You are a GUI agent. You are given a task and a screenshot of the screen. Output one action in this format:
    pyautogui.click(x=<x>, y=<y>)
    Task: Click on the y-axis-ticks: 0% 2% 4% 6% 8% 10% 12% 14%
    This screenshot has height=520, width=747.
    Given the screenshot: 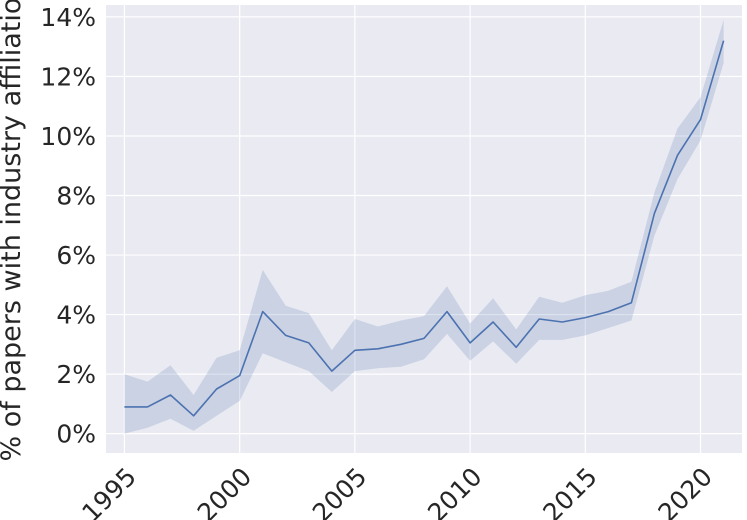 What is the action you would take?
    pyautogui.click(x=68, y=226)
    